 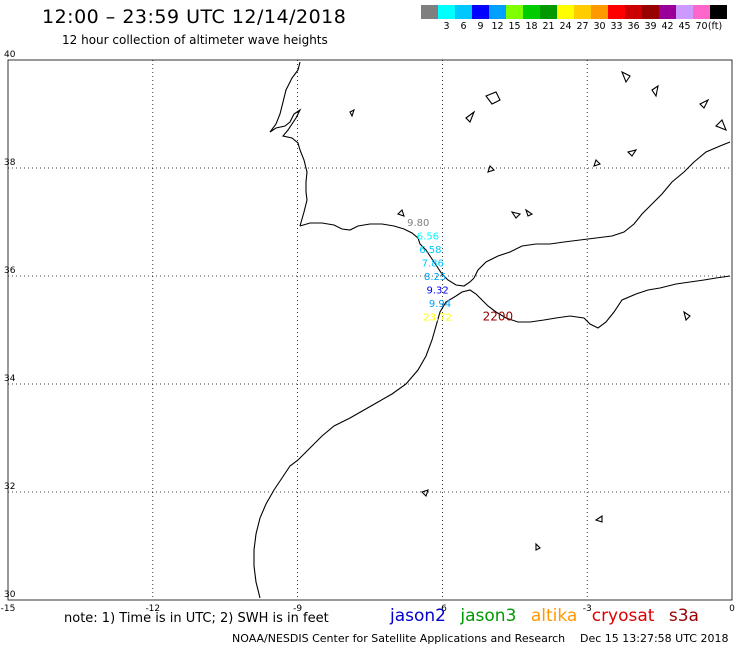 I want to click on coastline-gulf-of-cadiz, so click(x=387, y=254).